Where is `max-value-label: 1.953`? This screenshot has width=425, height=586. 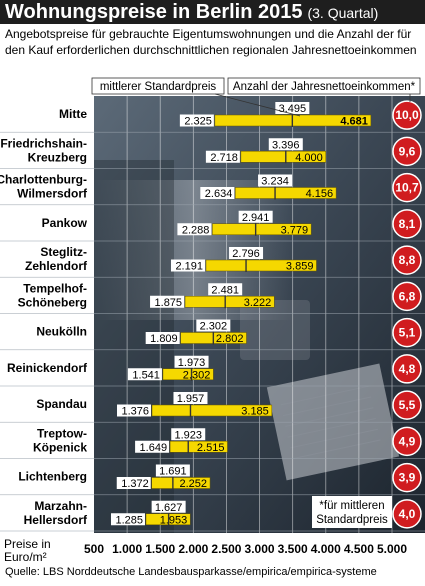
max-value-label: 1.953 is located at coordinates (174, 520).